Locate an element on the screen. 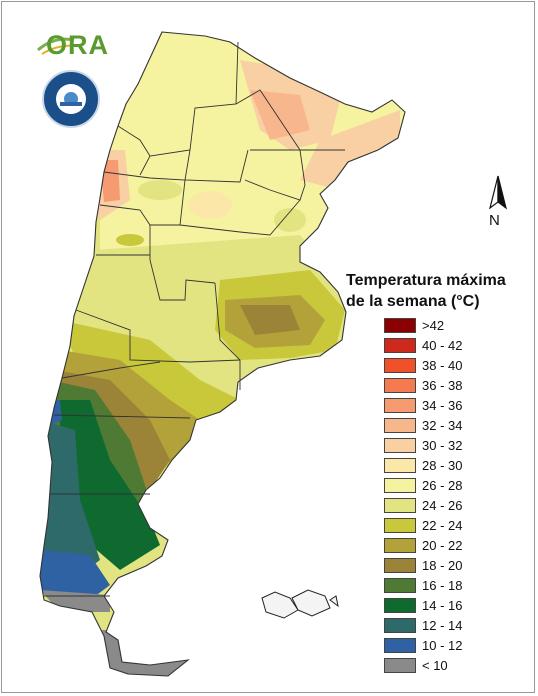 The width and height of the screenshot is (538, 696). legend-title-line1: Temperatura máxima is located at coordinates (426, 280).